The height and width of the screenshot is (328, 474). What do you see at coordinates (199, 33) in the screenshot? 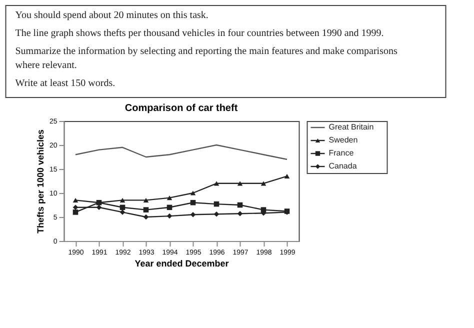
I see `text: The line graph shows thefts per thousand vehicles in four countries between 1990 and 1999.` at bounding box center [199, 33].